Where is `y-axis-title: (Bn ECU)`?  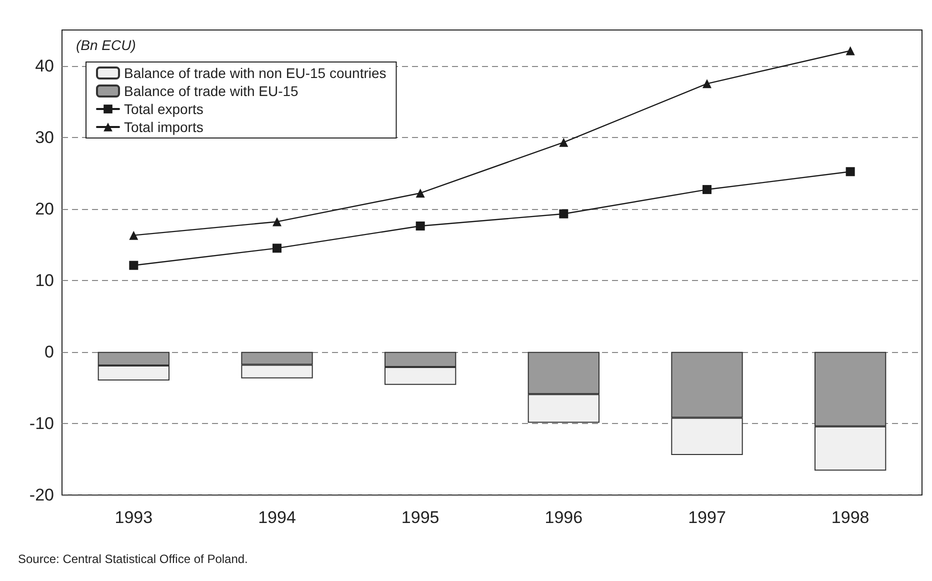 y-axis-title: (Bn ECU) is located at coordinates (106, 45).